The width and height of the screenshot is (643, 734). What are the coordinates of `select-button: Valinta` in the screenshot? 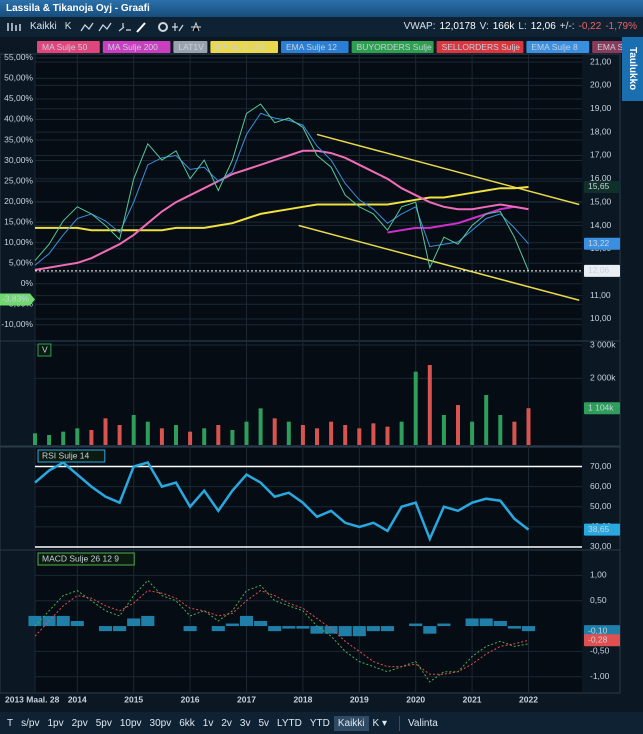 It's located at (420, 723).